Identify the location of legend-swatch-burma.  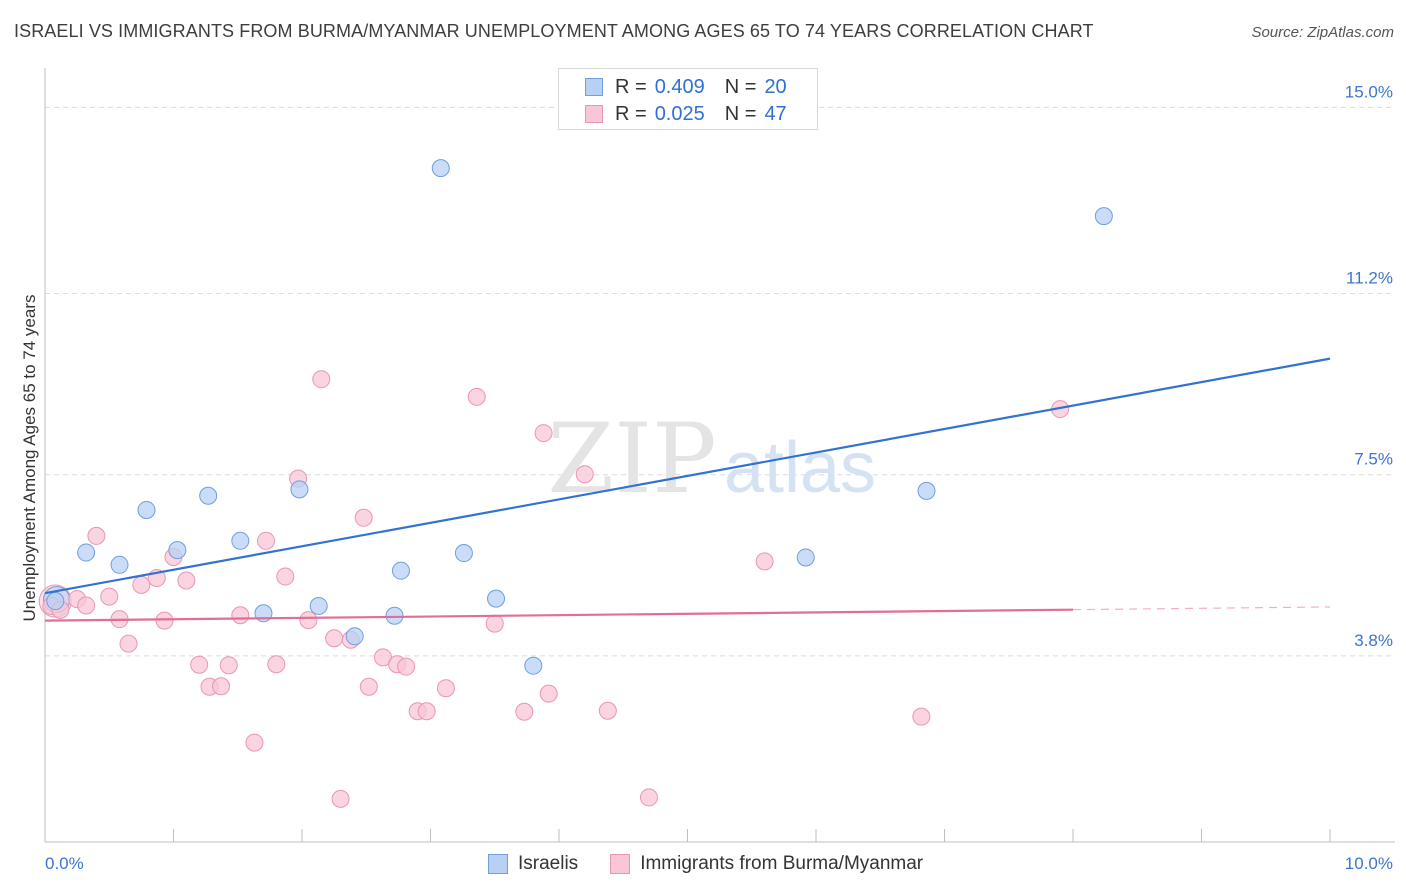
(620, 864).